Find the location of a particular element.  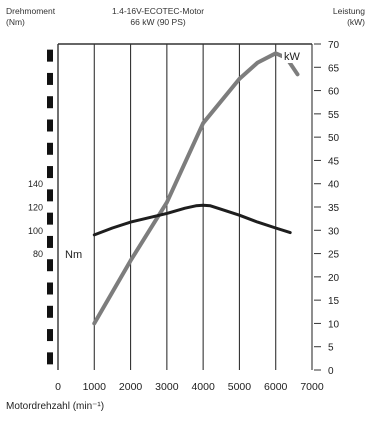

y-right-tick-label: 15 is located at coordinates (334, 301).